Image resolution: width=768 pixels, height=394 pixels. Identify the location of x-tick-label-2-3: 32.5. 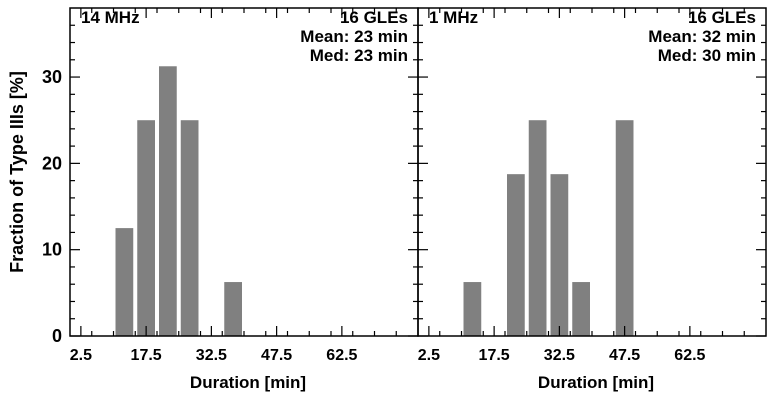
(559, 355).